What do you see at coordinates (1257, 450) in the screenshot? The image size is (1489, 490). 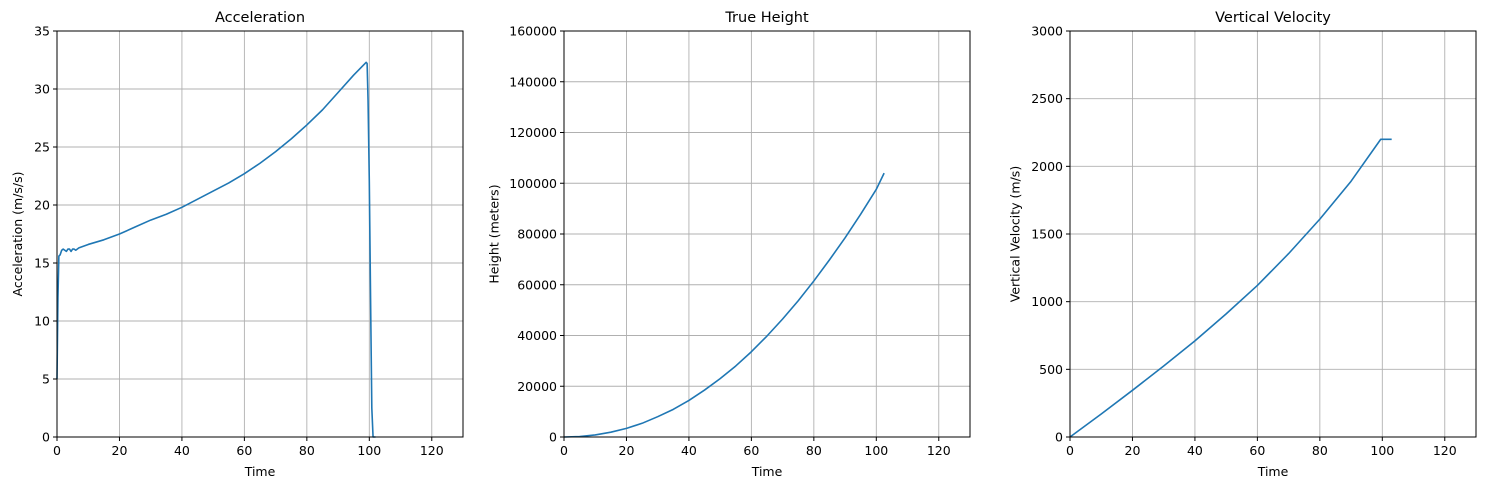 I see `chart-vertical-velocity-x-tick-label: 60` at bounding box center [1257, 450].